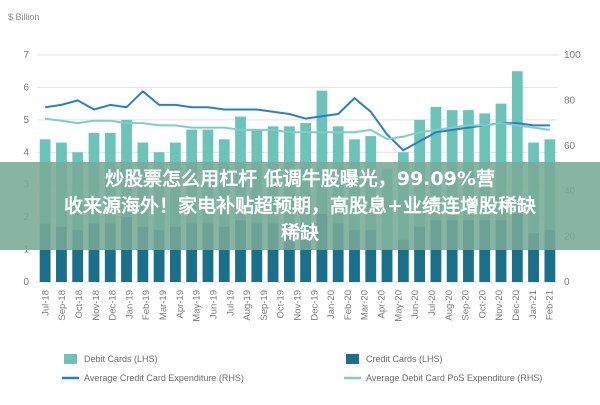 This screenshot has height=405, width=600. What do you see at coordinates (404, 359) in the screenshot?
I see `legend-label: Credit Cards (LHS)` at bounding box center [404, 359].